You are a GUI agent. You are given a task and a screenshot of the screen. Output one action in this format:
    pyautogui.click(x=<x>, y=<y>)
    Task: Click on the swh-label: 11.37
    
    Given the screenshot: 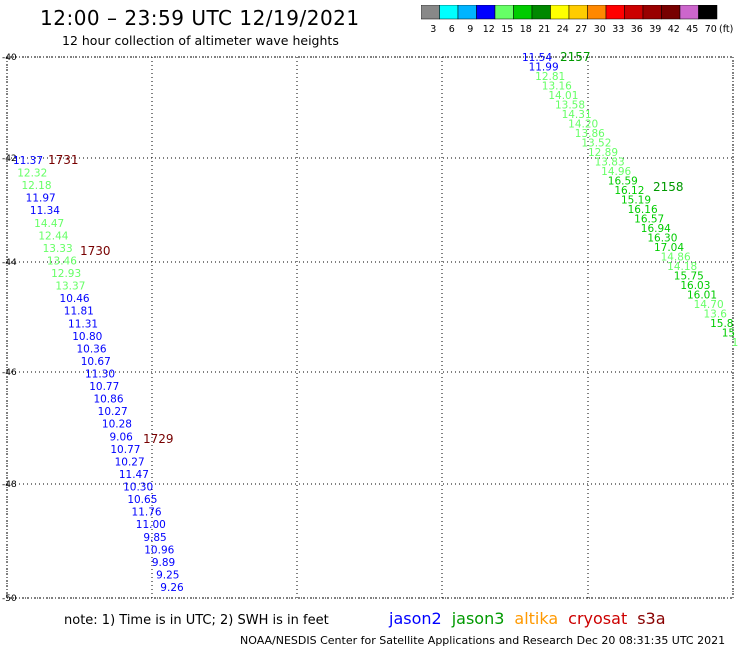 What is the action you would take?
    pyautogui.click(x=28, y=161)
    